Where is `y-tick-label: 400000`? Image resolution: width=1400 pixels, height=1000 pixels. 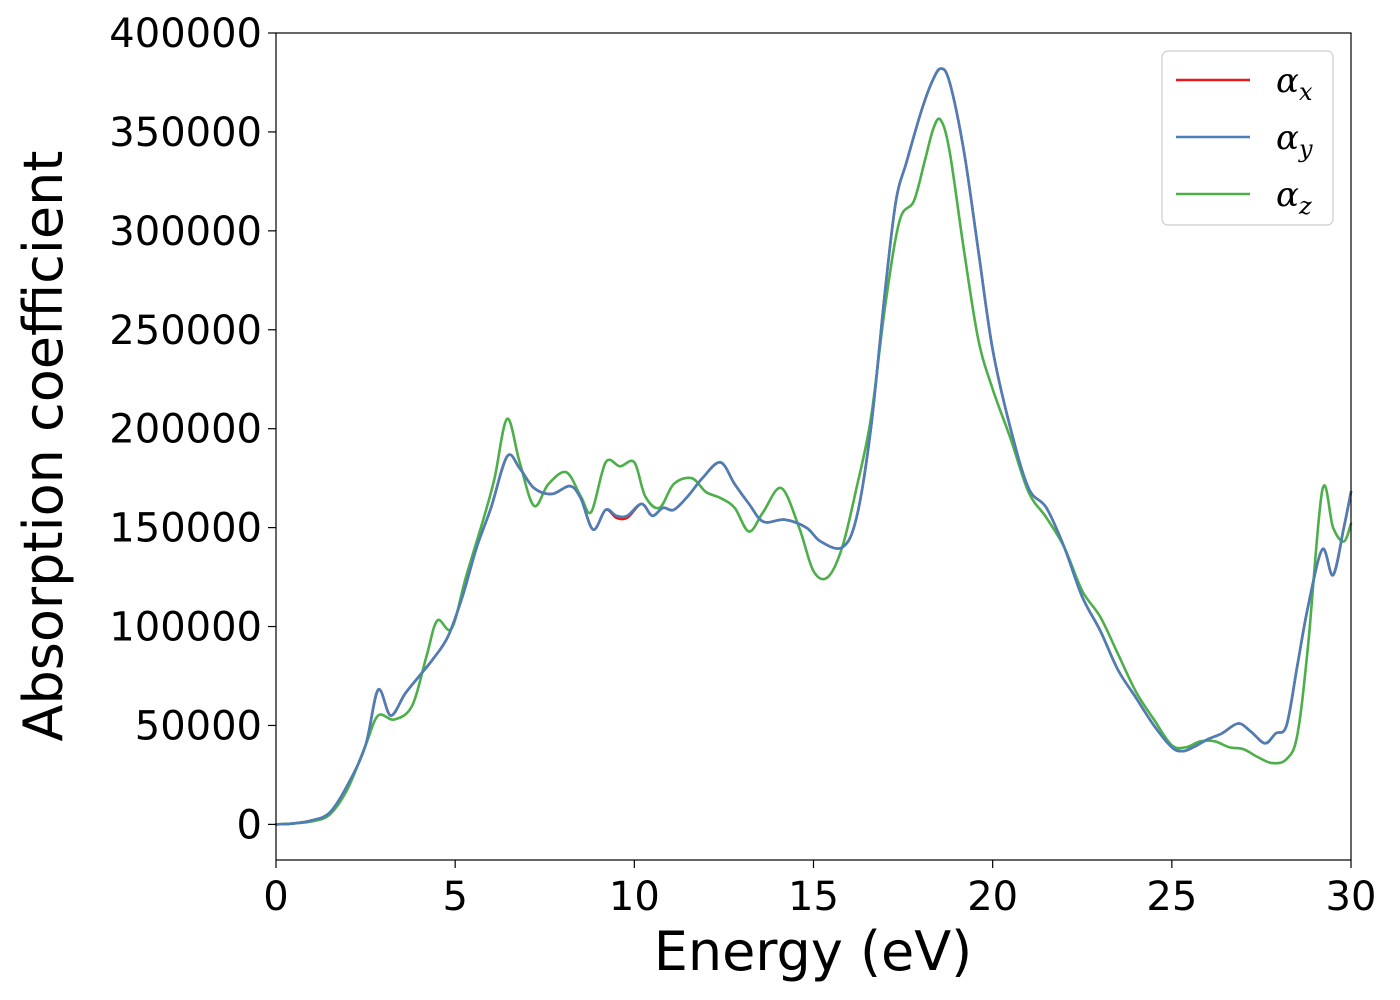 y-tick-label: 400000 is located at coordinates (185, 34).